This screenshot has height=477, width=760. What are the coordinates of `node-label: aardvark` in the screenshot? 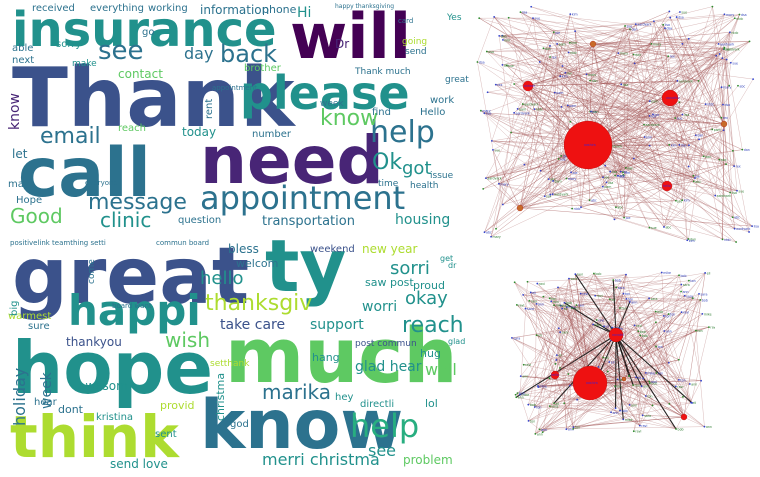 It's located at (743, 229).